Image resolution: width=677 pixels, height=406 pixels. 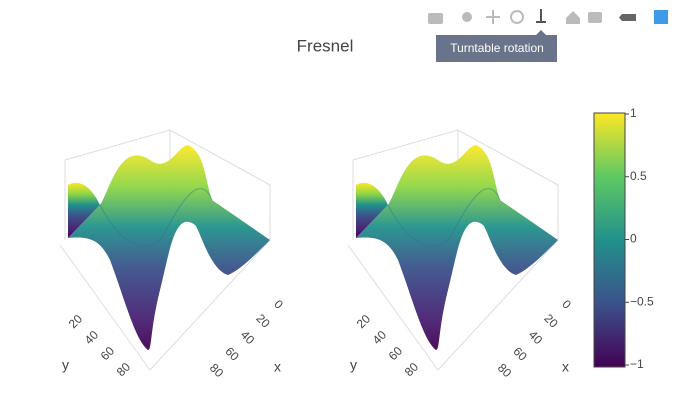 I want to click on colorbar, so click(x=609, y=240).